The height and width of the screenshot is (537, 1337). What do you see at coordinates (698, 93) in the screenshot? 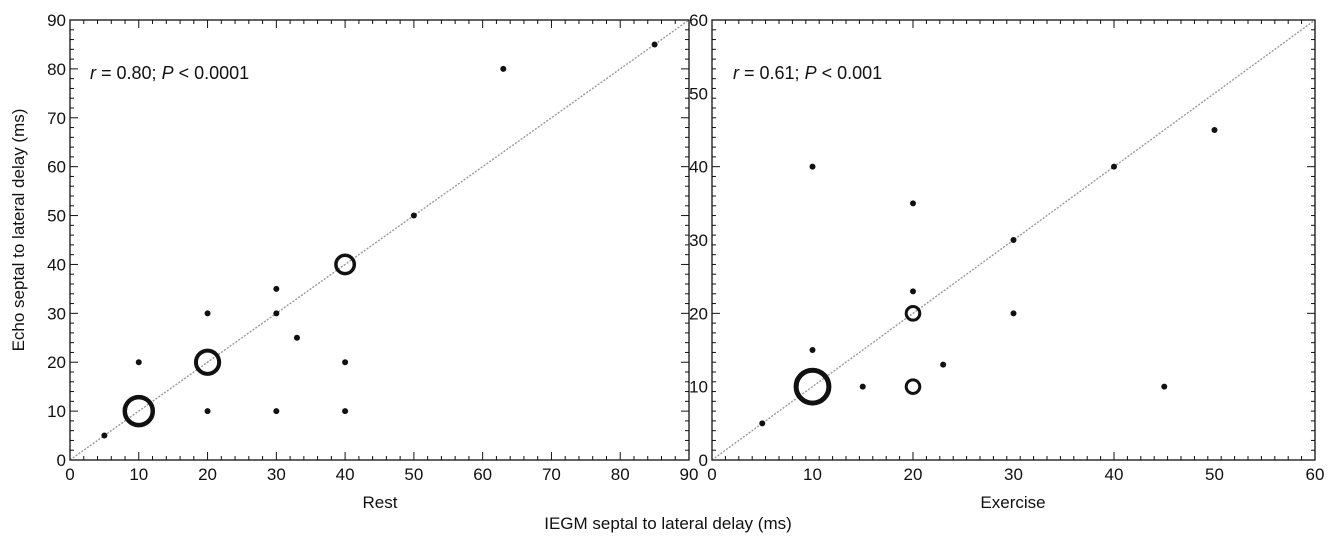
I see `exercise-y-tick-label: 50` at bounding box center [698, 93].